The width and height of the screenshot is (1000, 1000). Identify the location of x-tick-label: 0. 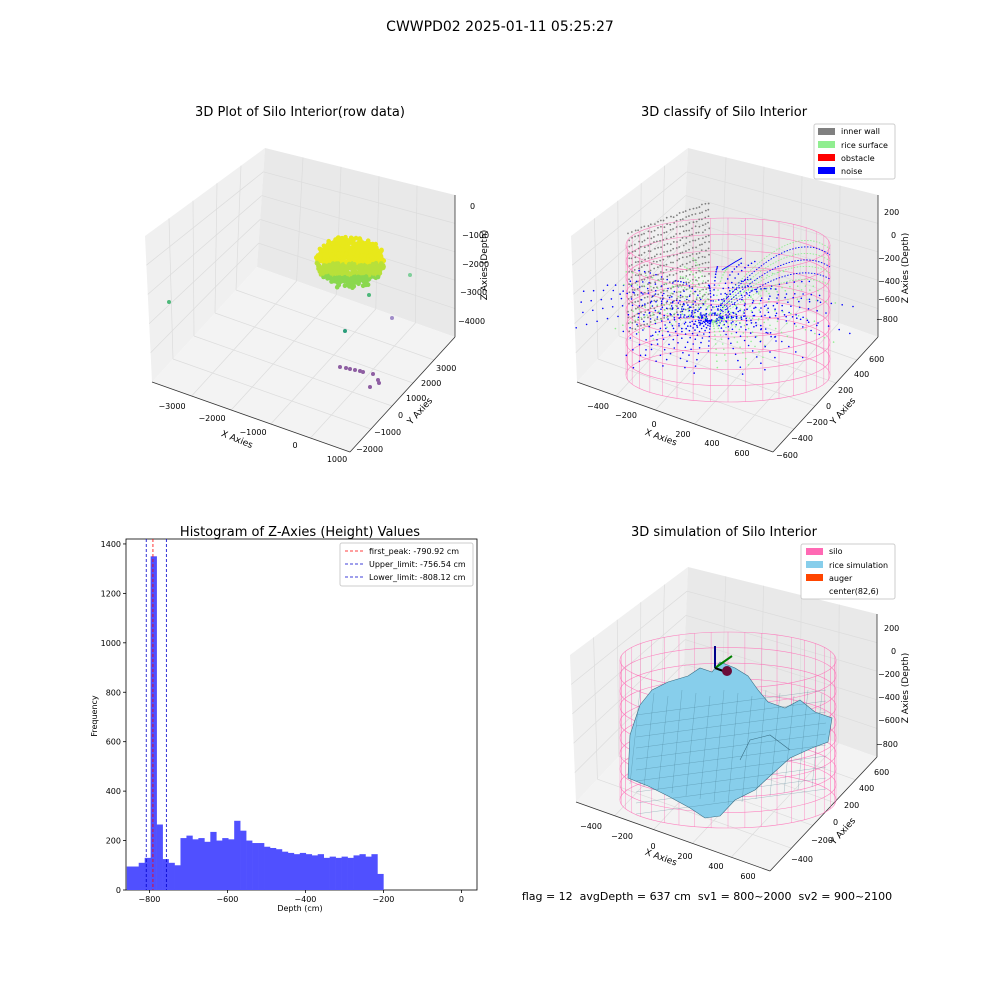
(652, 846).